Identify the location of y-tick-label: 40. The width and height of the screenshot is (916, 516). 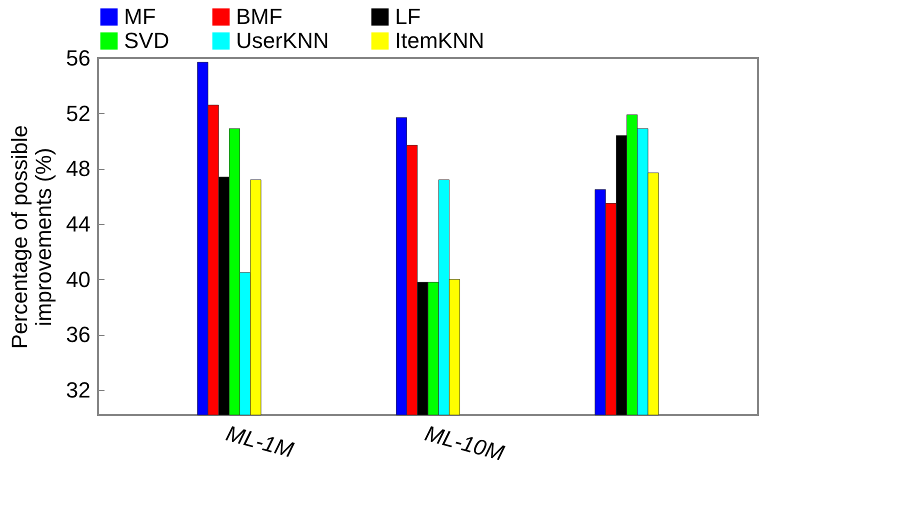
(78, 279).